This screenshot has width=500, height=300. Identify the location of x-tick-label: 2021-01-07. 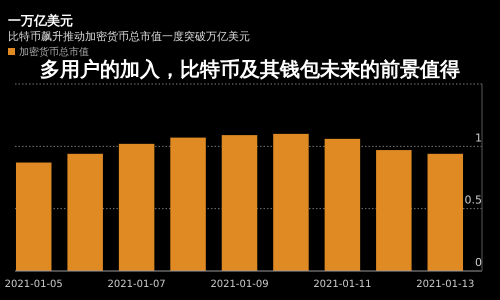
(137, 284).